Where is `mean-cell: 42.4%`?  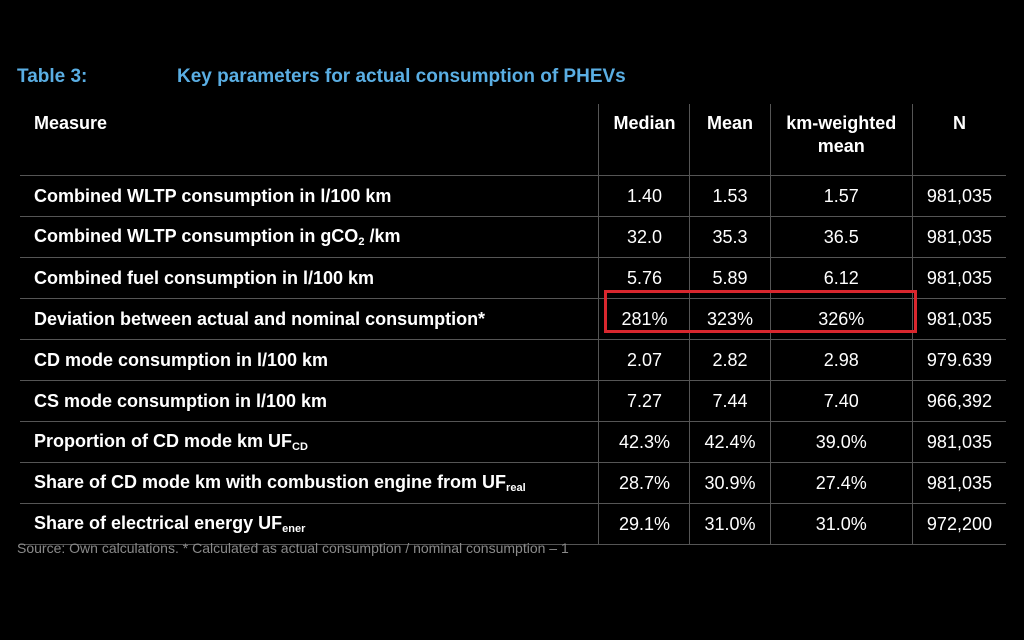
mean-cell: 42.4% is located at coordinates (730, 442).